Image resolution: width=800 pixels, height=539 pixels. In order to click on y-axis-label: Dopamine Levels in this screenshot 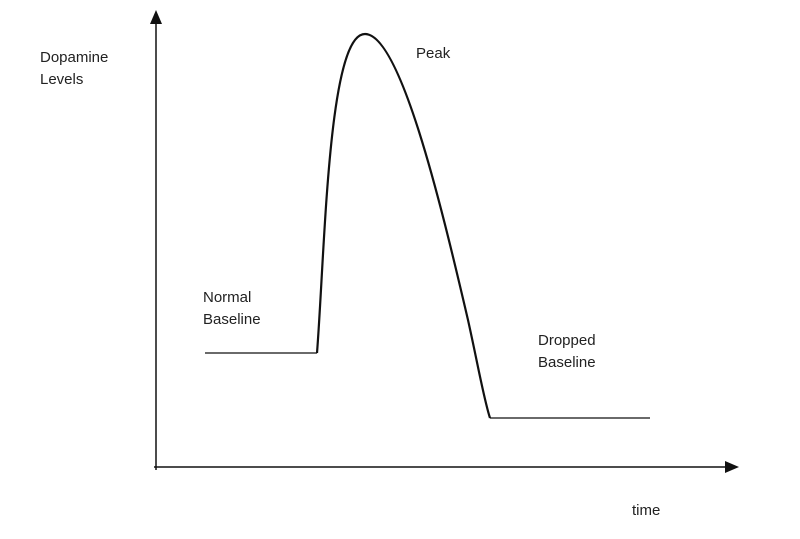, I will do `click(74, 68)`.